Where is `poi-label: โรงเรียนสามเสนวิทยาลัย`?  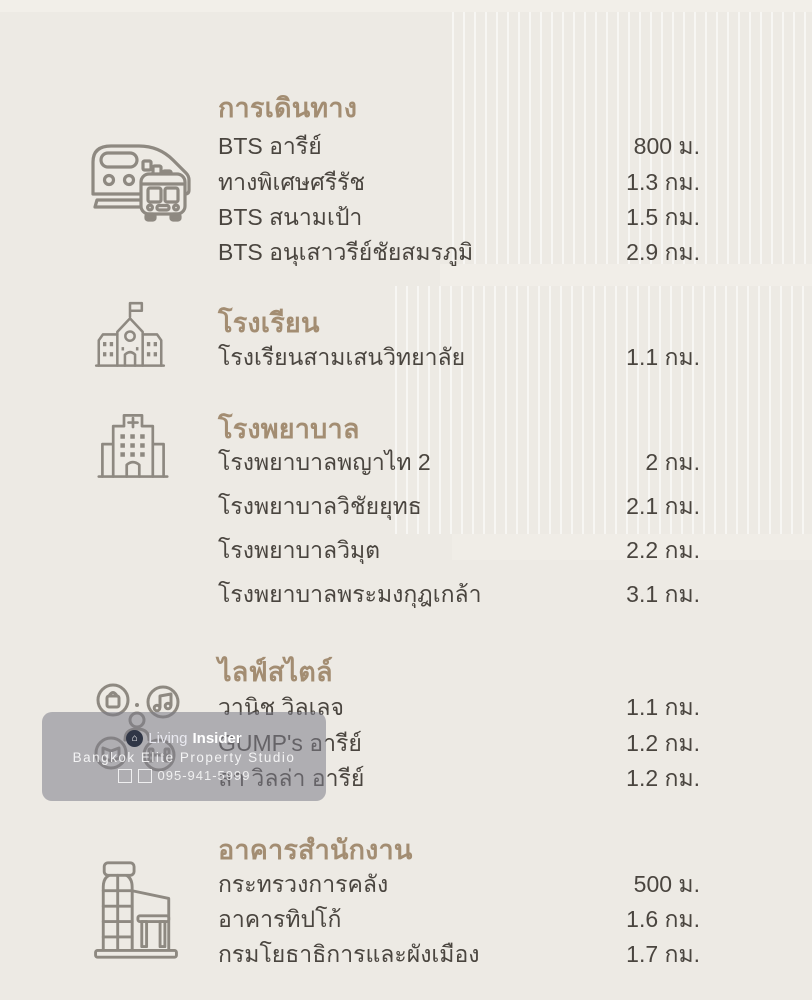 poi-label: โรงเรียนสามเสนวิทยาลัย is located at coordinates (342, 357).